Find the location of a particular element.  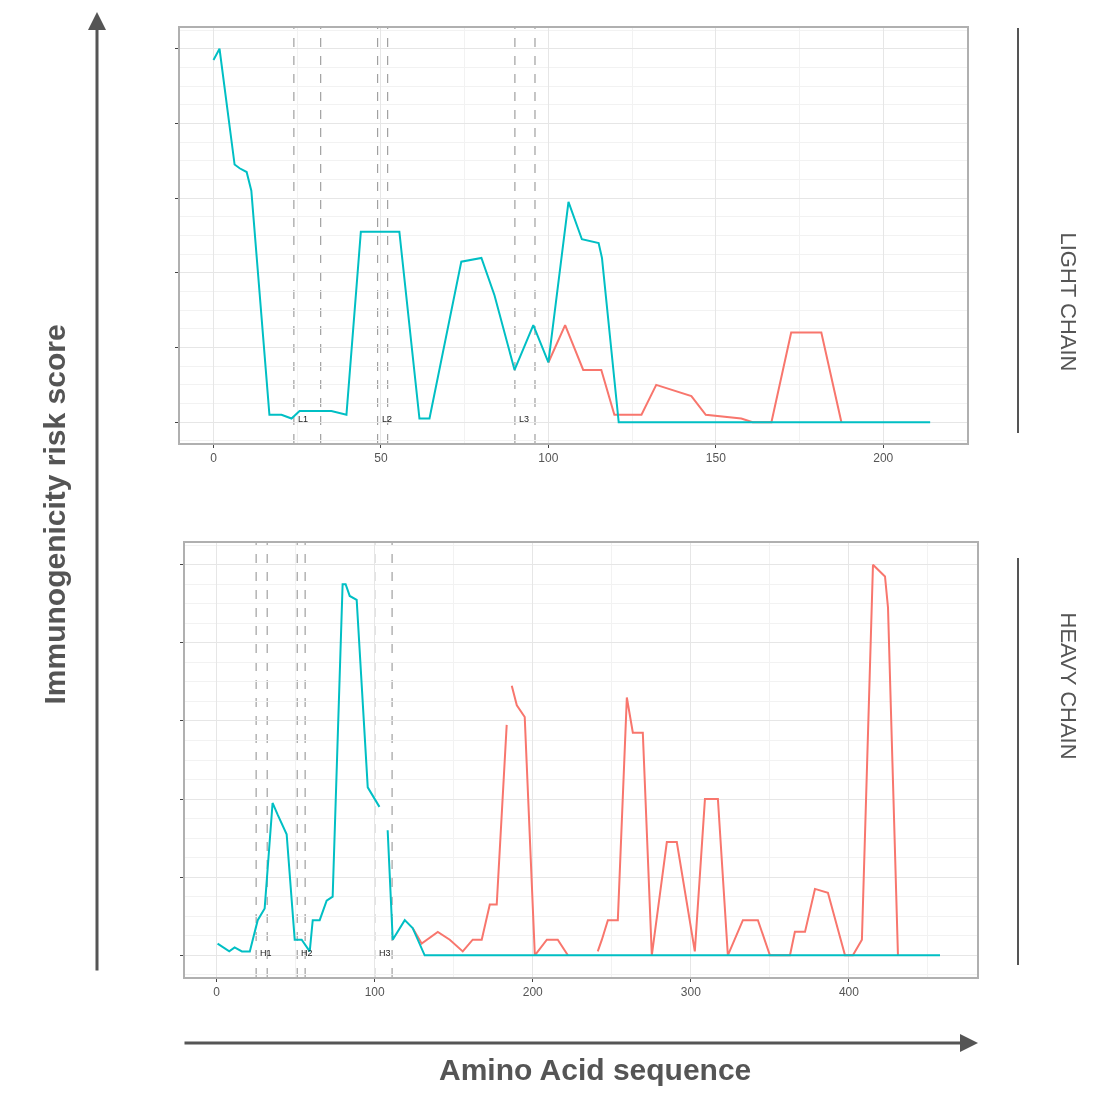

x-tick-label: 50 is located at coordinates (381, 458).